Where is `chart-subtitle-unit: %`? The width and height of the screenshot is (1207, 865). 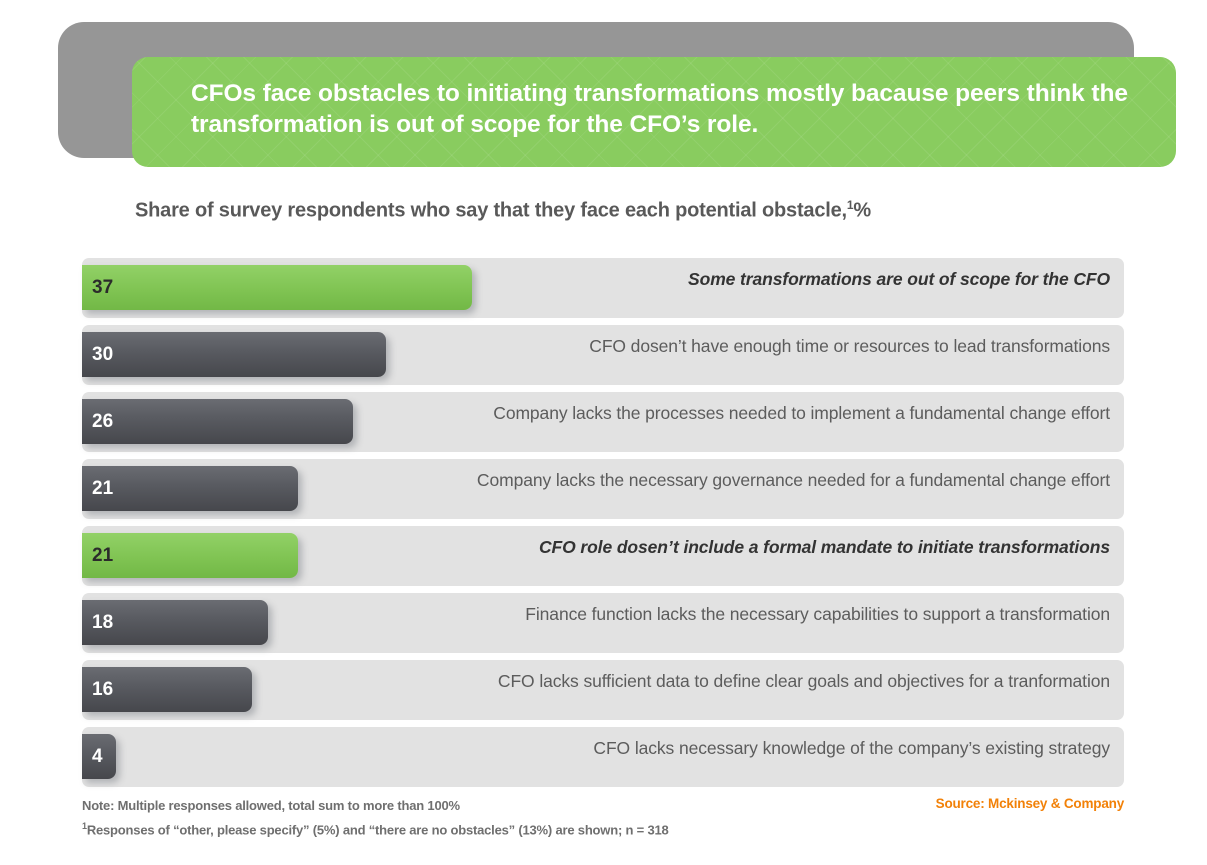 chart-subtitle-unit: % is located at coordinates (862, 210).